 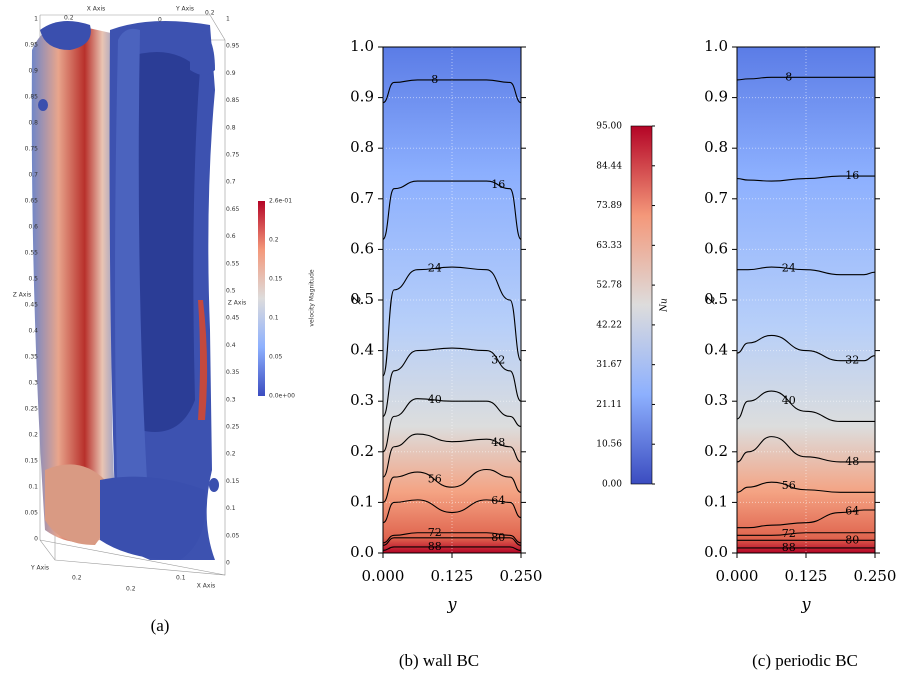 What do you see at coordinates (789, 267) in the screenshot?
I see `contour-label: 24` at bounding box center [789, 267].